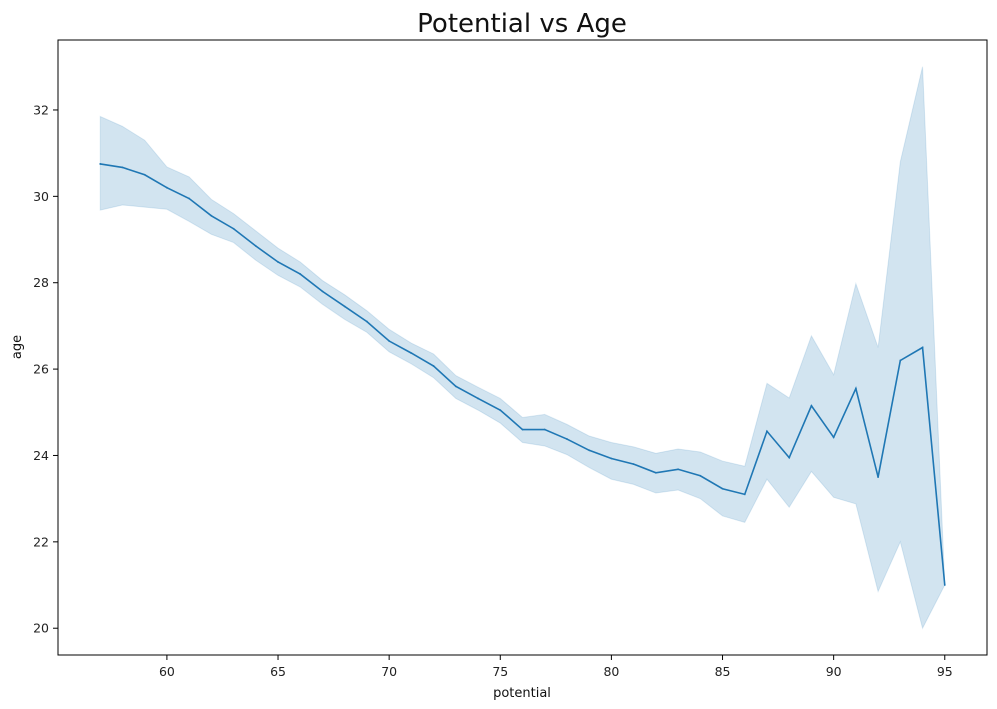  I want to click on y-axis: 20 22 24 26 28 30 32, so click(45, 369).